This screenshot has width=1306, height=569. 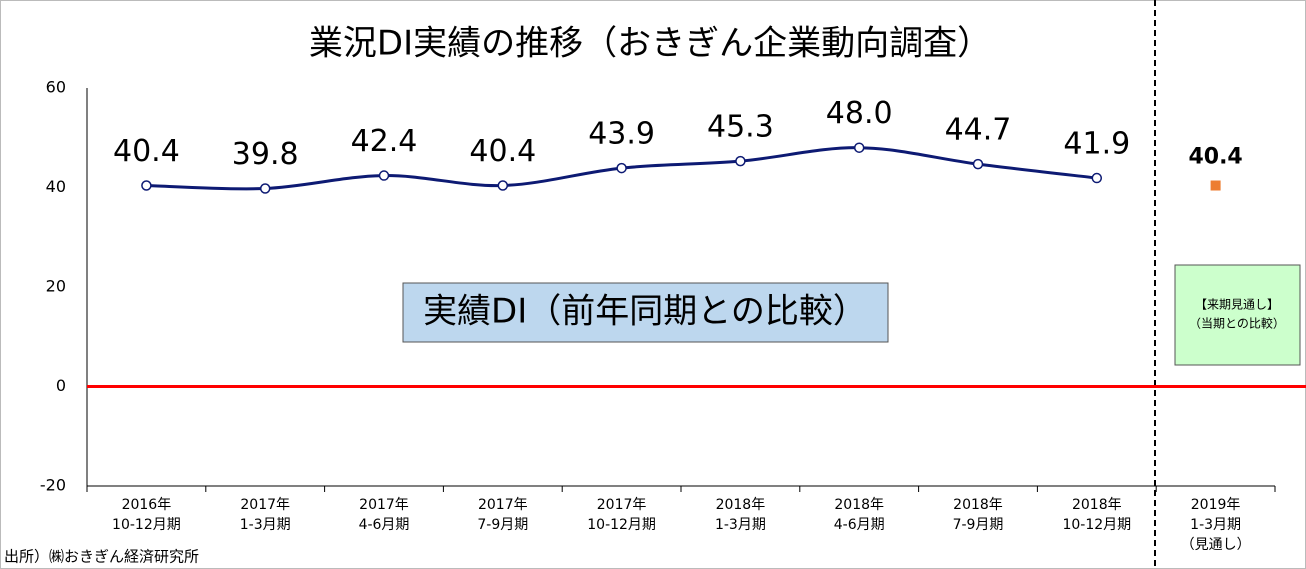 What do you see at coordinates (147, 505) in the screenshot?
I see `x-tick-label: 2016年` at bounding box center [147, 505].